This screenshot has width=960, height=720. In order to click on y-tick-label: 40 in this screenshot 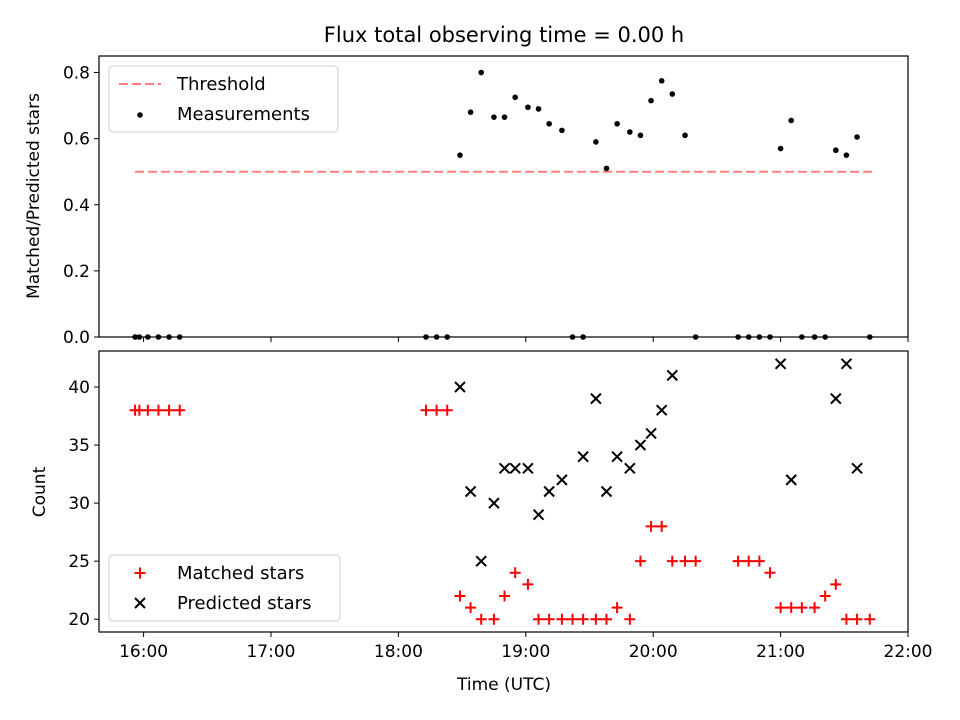, I will do `click(79, 388)`.